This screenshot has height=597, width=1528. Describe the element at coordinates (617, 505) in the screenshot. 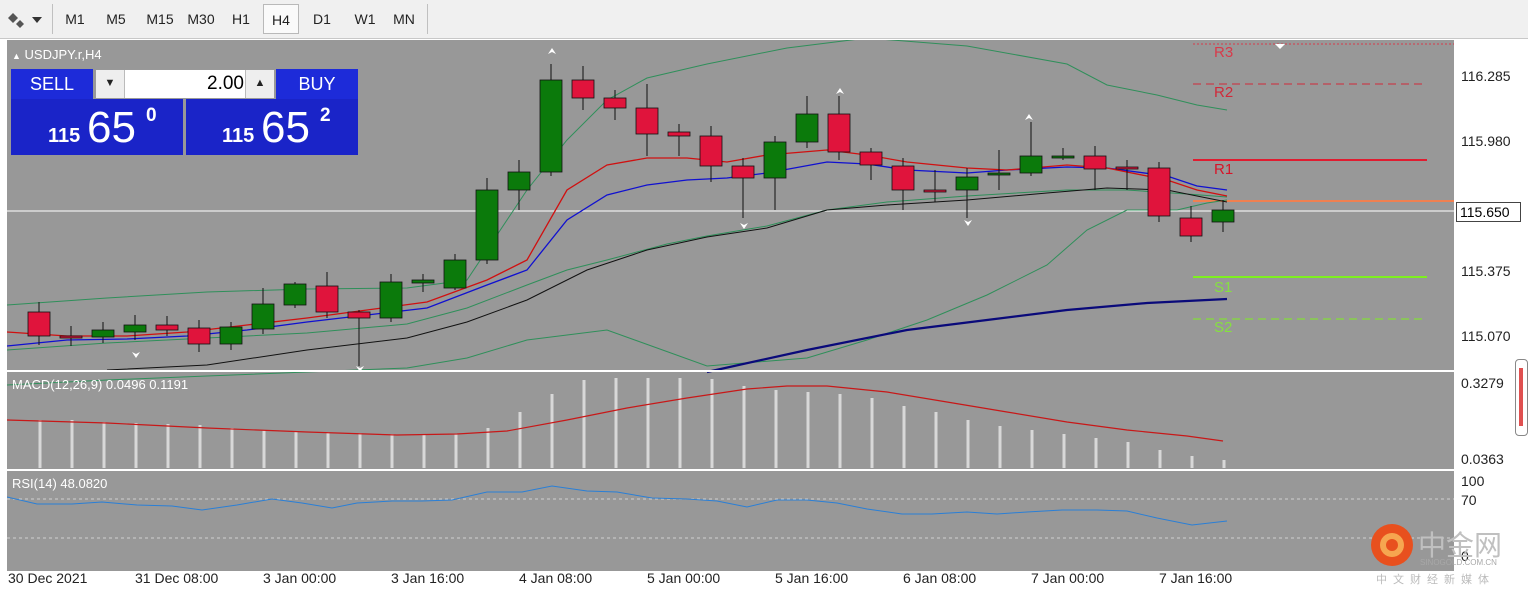

I see `rsi-line` at that location.